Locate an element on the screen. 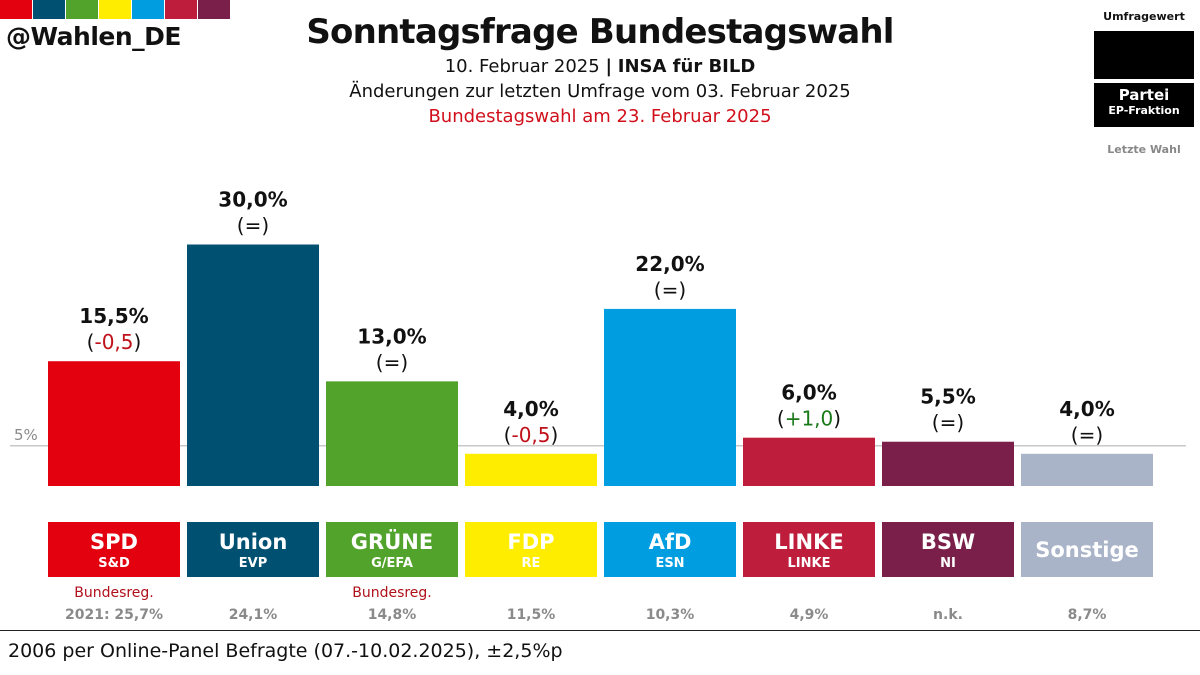 The width and height of the screenshot is (1200, 675). party-name-spd: SPD is located at coordinates (114, 542).